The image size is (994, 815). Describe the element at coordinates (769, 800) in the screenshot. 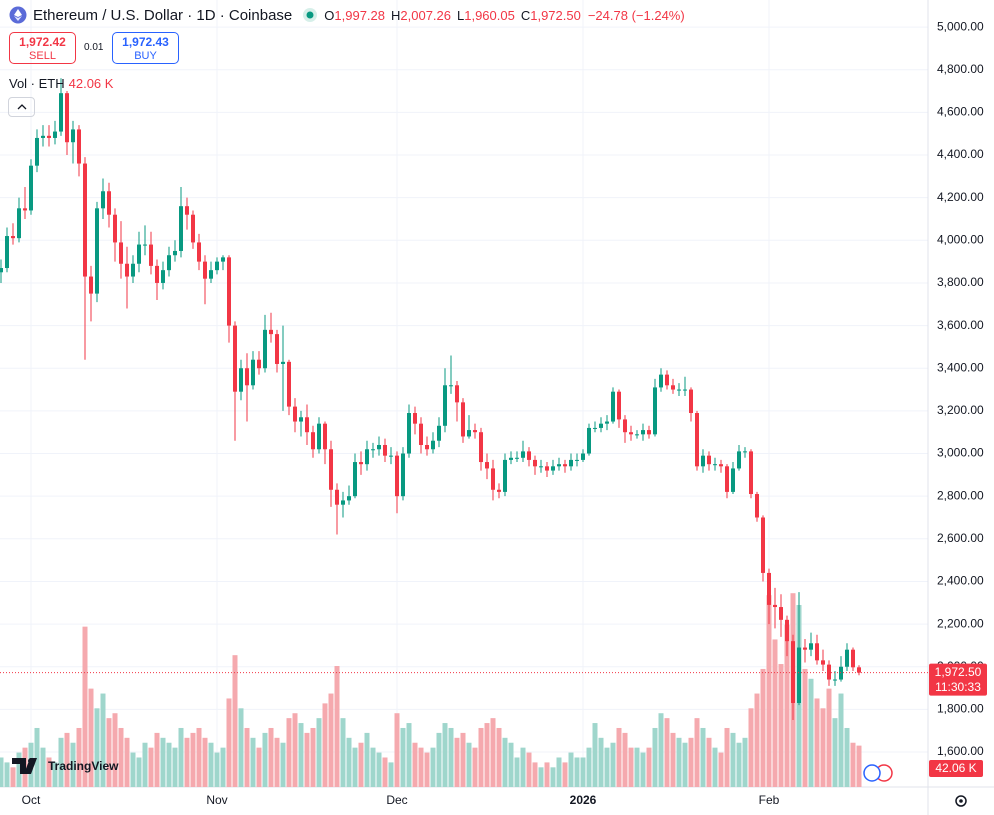

I see `x-tick-label: Feb` at that location.